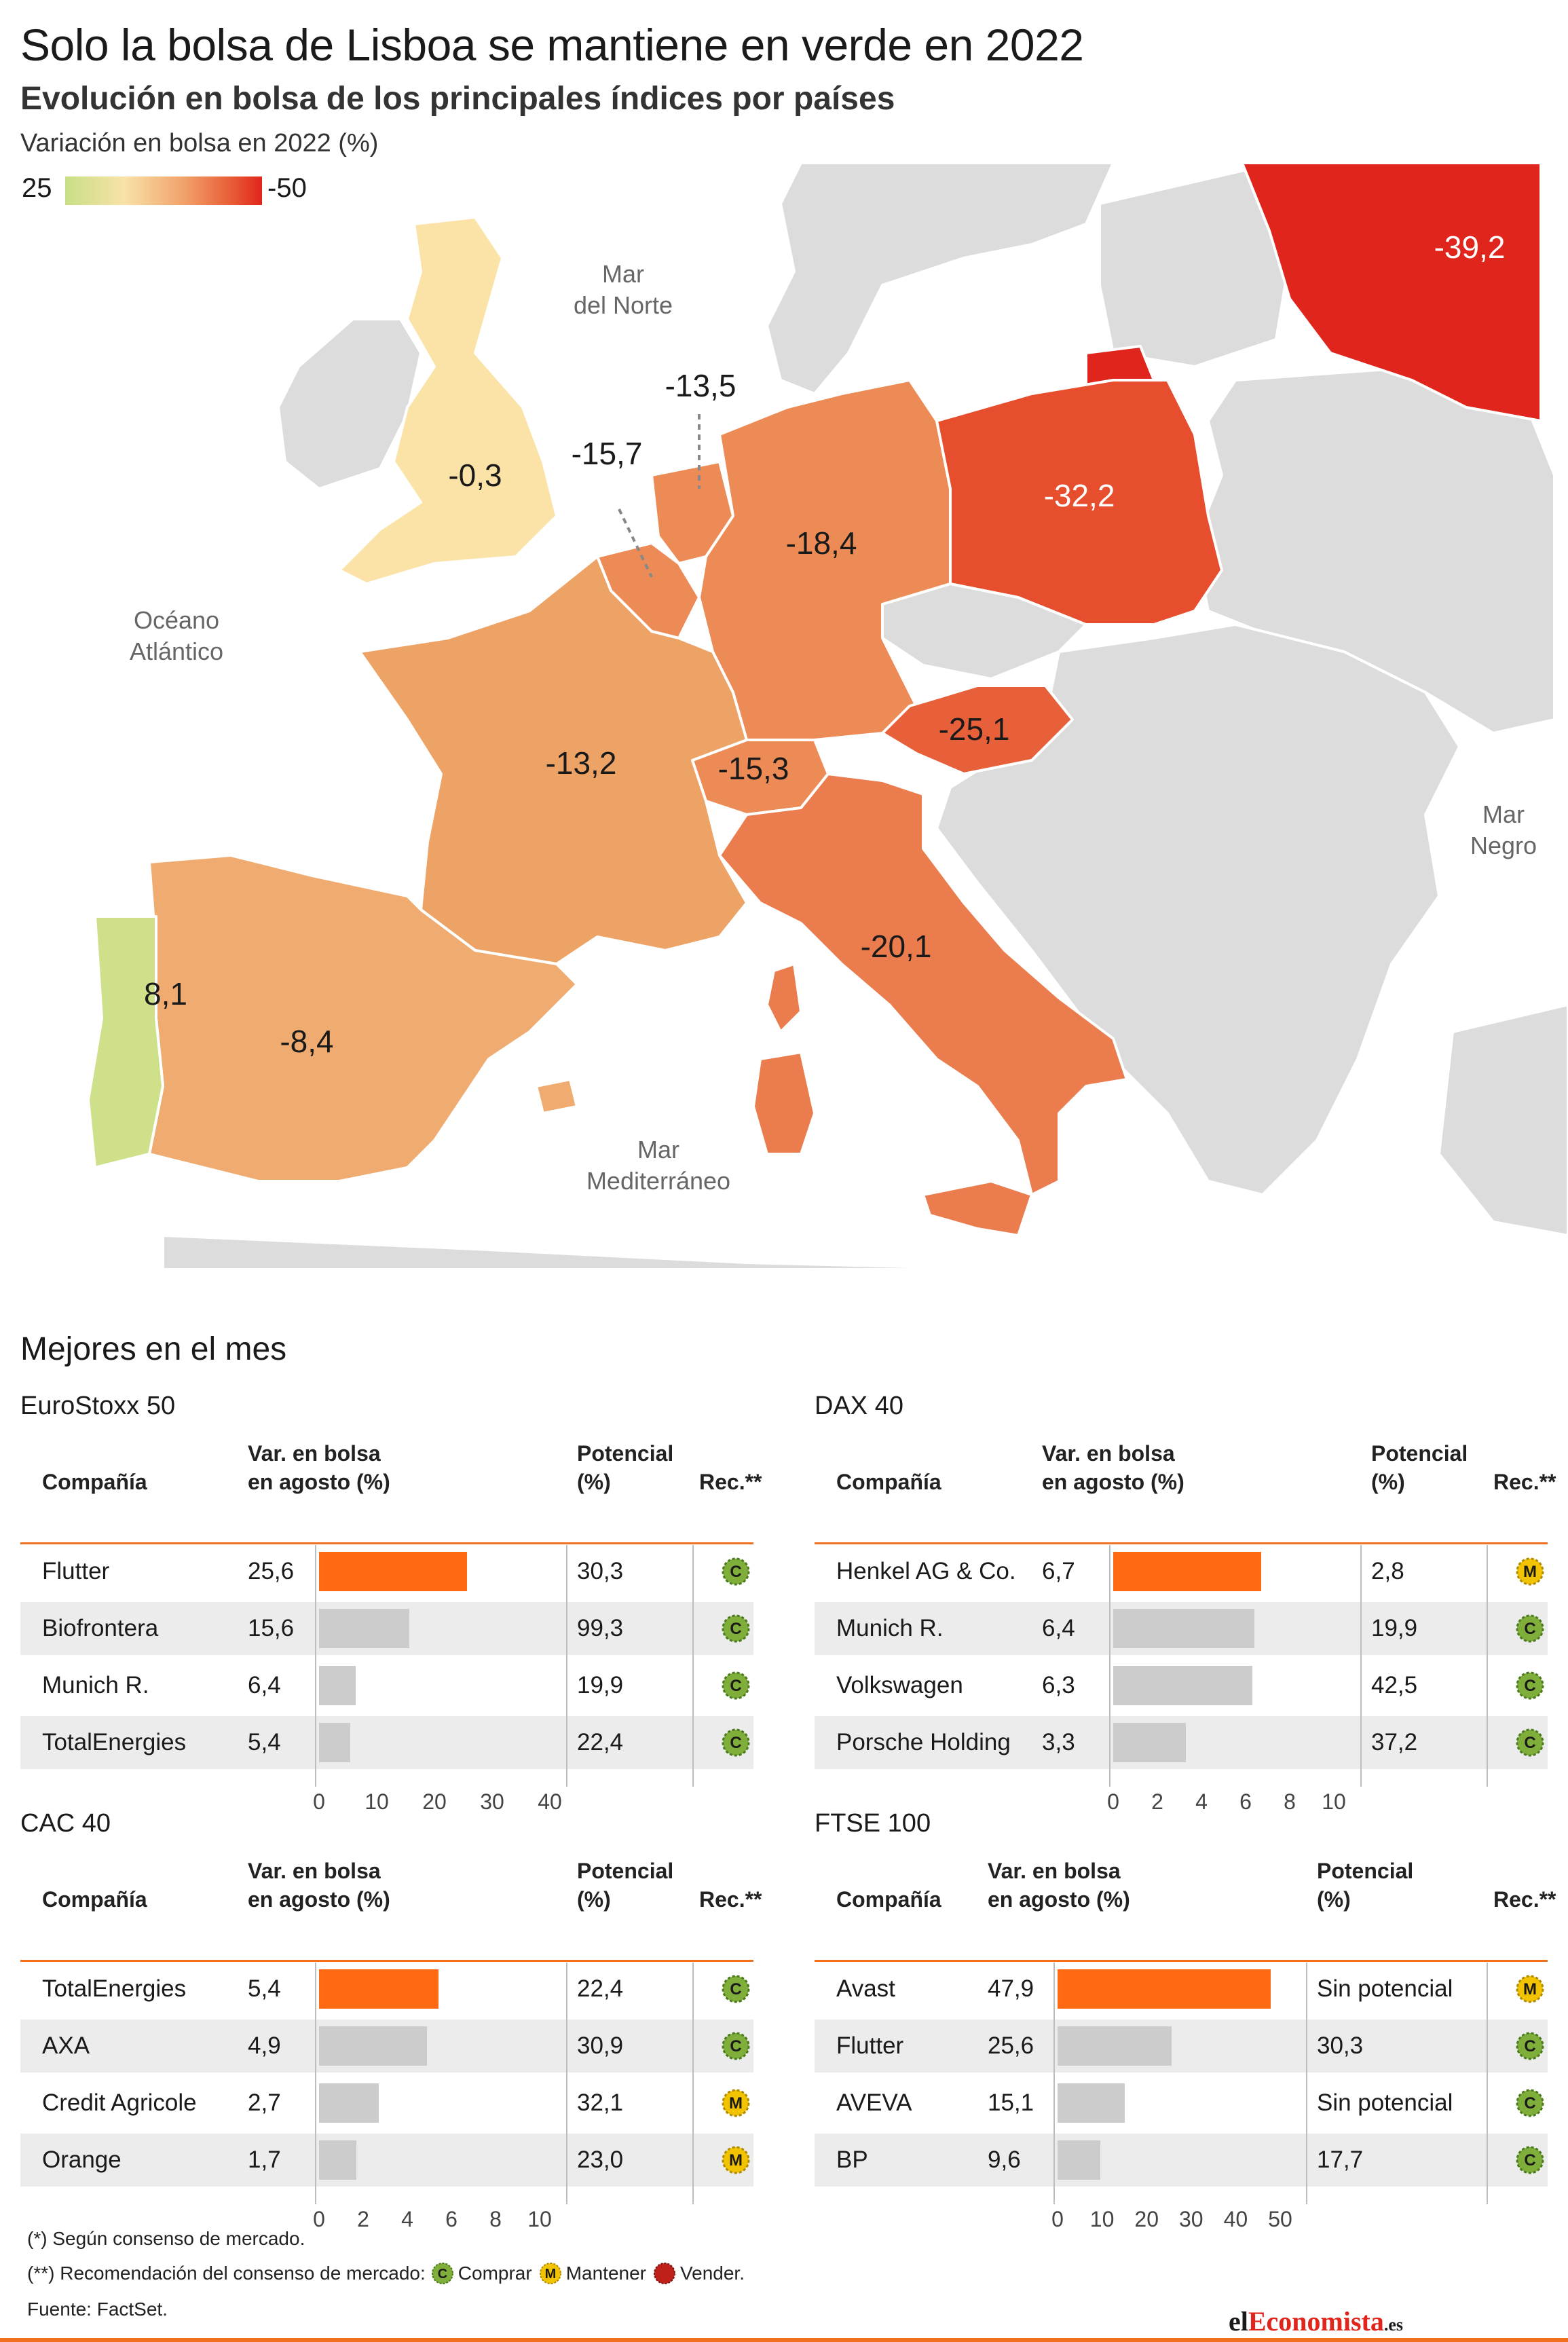 The height and width of the screenshot is (2342, 1568). What do you see at coordinates (1157, 1802) in the screenshot?
I see `axis-tick-label: 2` at bounding box center [1157, 1802].